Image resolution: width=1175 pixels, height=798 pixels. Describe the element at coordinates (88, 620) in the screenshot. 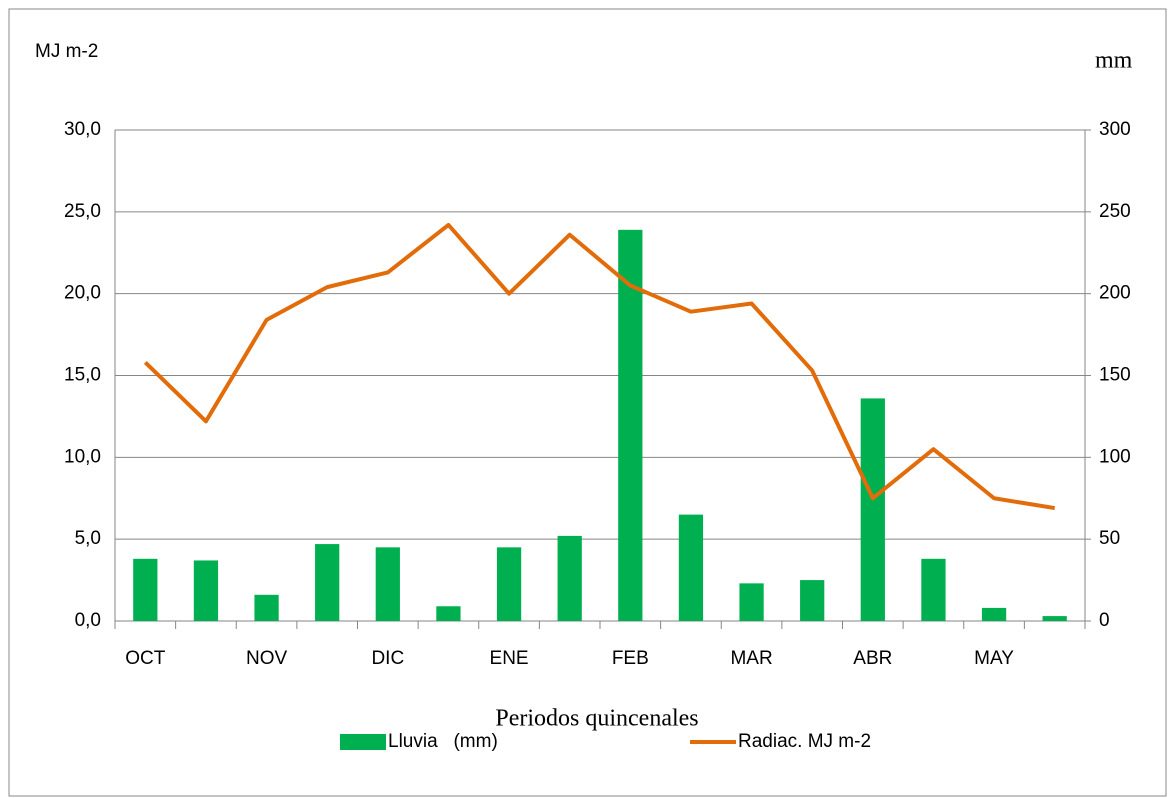

I see `y-tick-label: 0,0` at that location.